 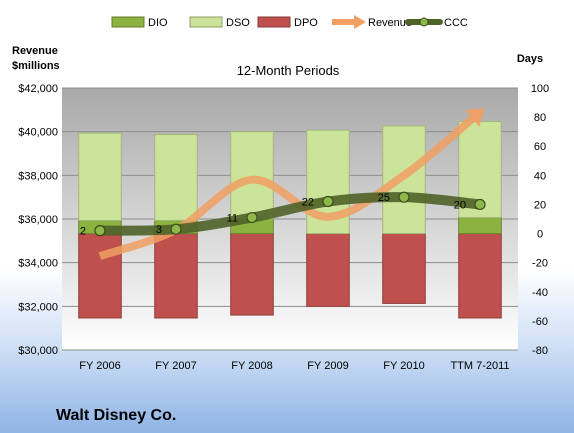 I want to click on y-left-tick-label: $32,000, so click(x=38, y=307).